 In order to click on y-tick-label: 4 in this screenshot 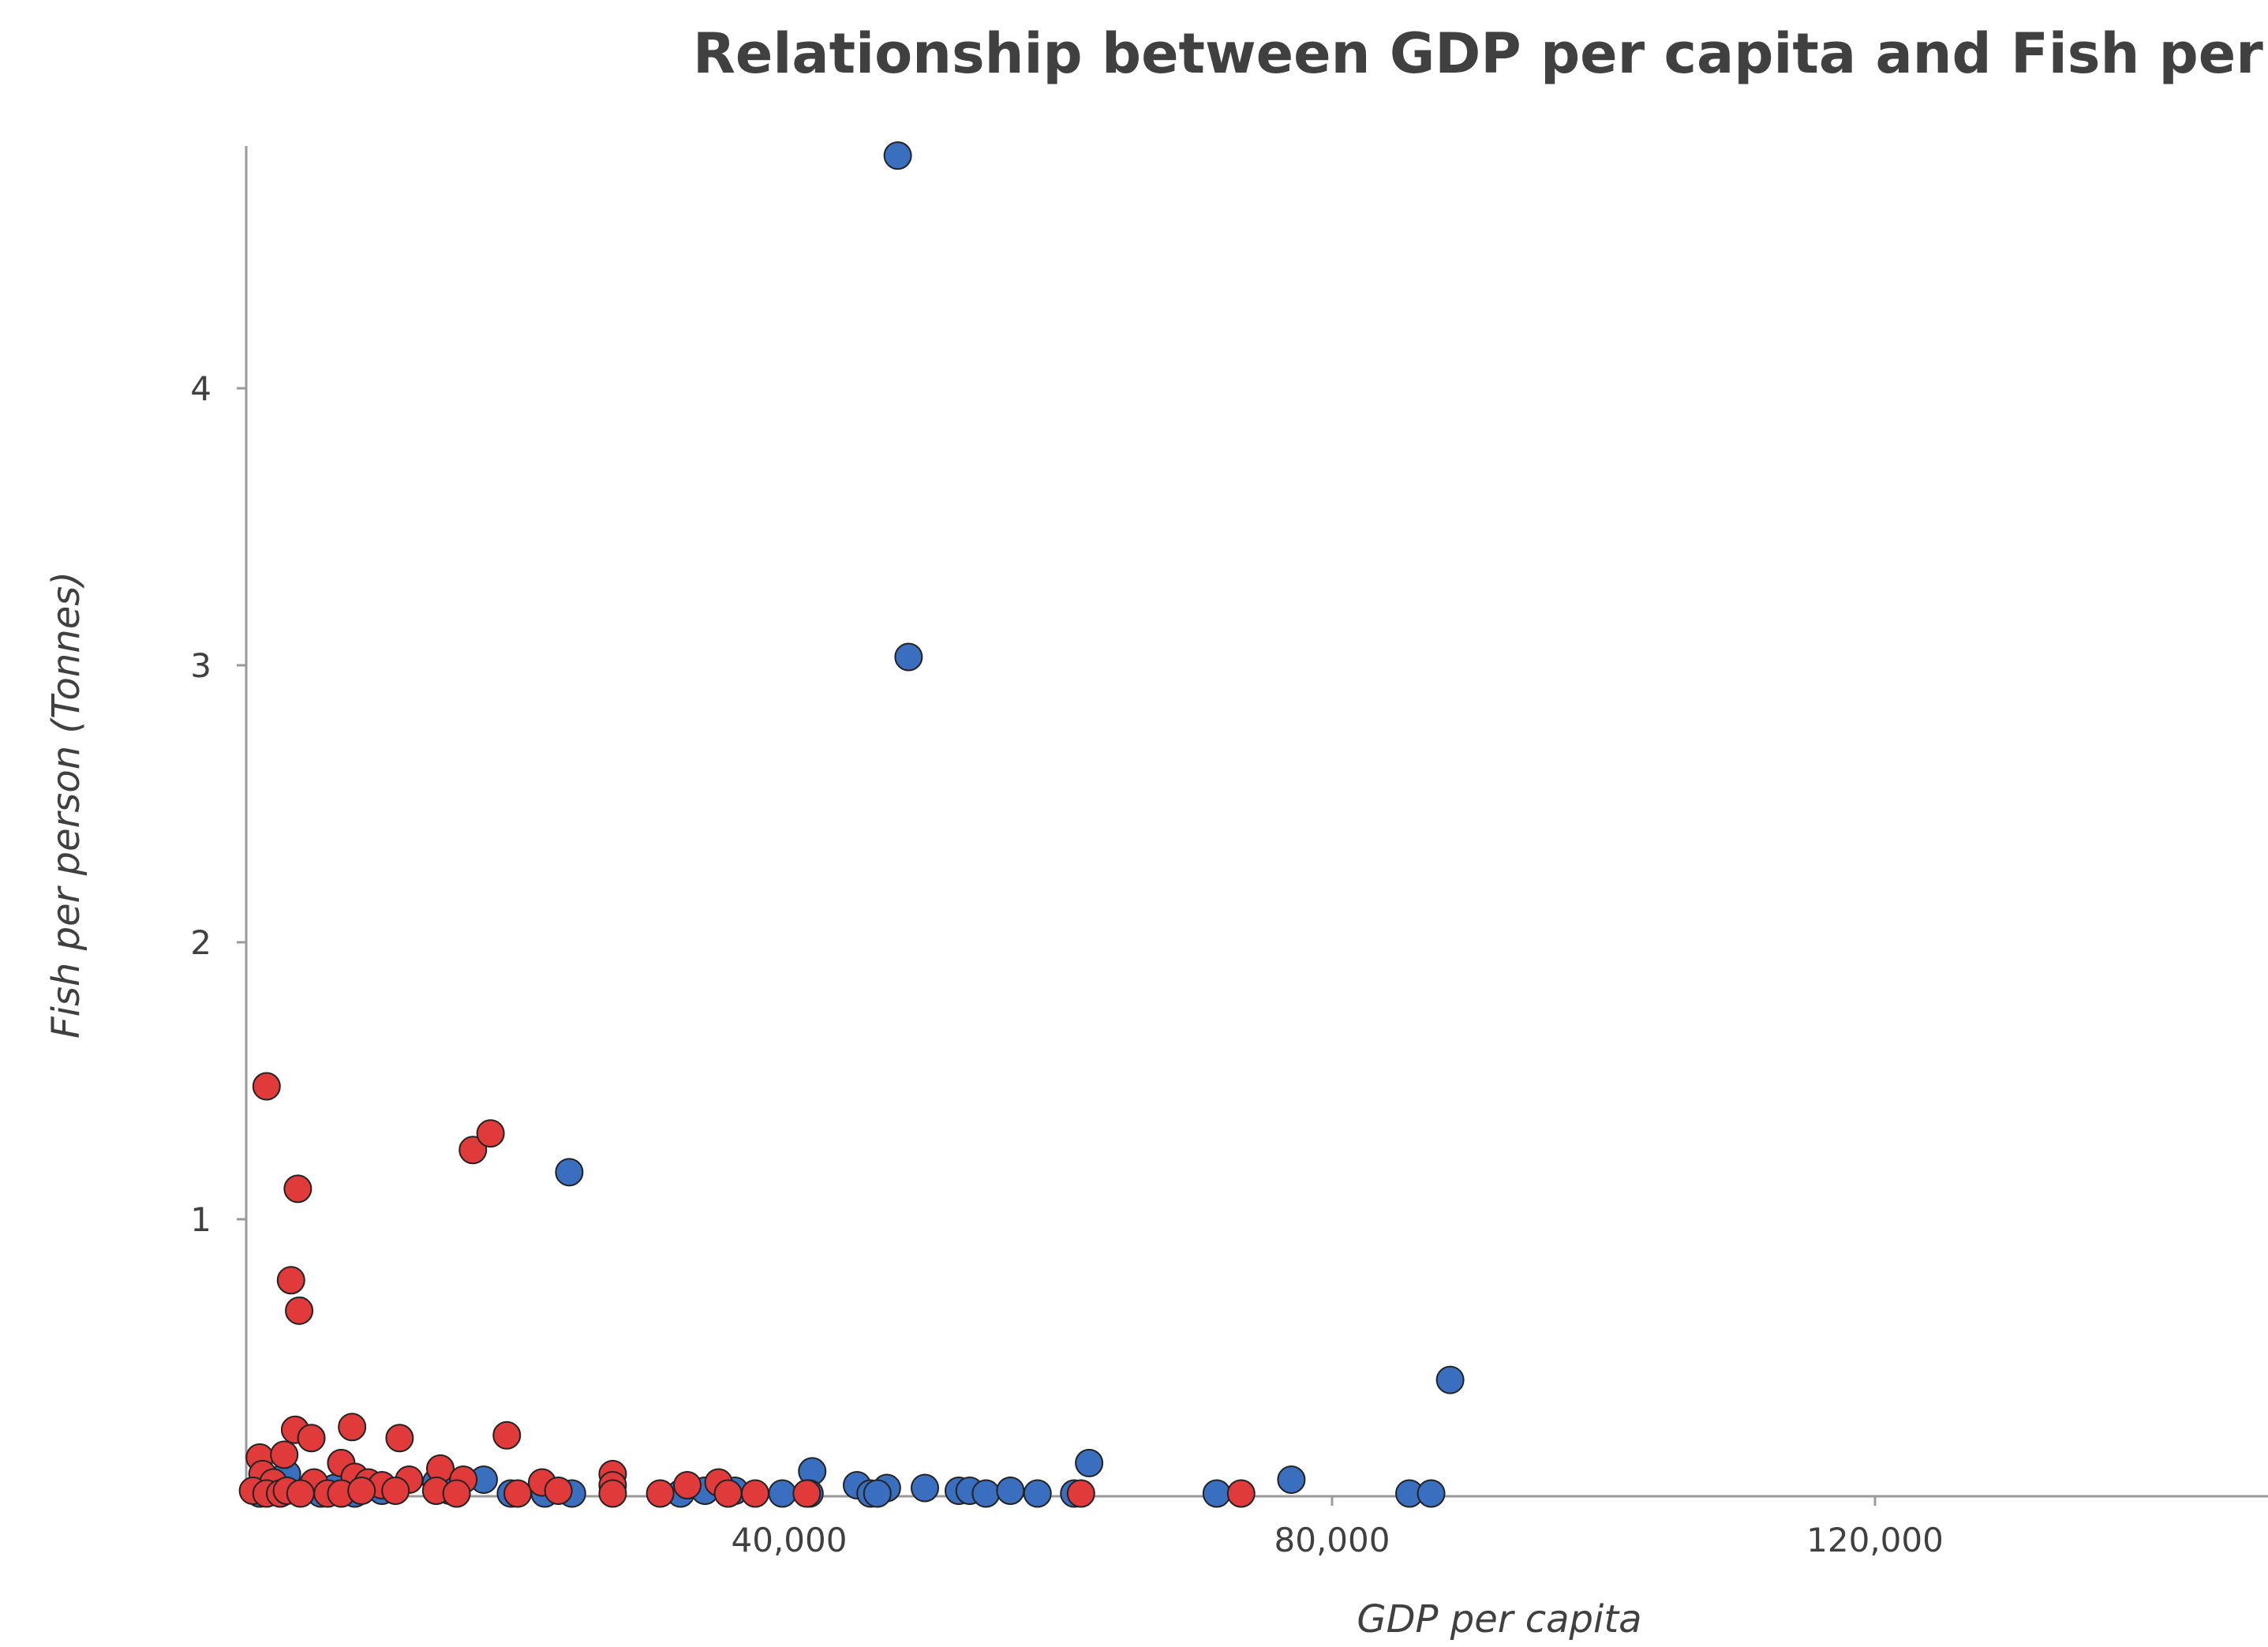, I will do `click(200, 388)`.